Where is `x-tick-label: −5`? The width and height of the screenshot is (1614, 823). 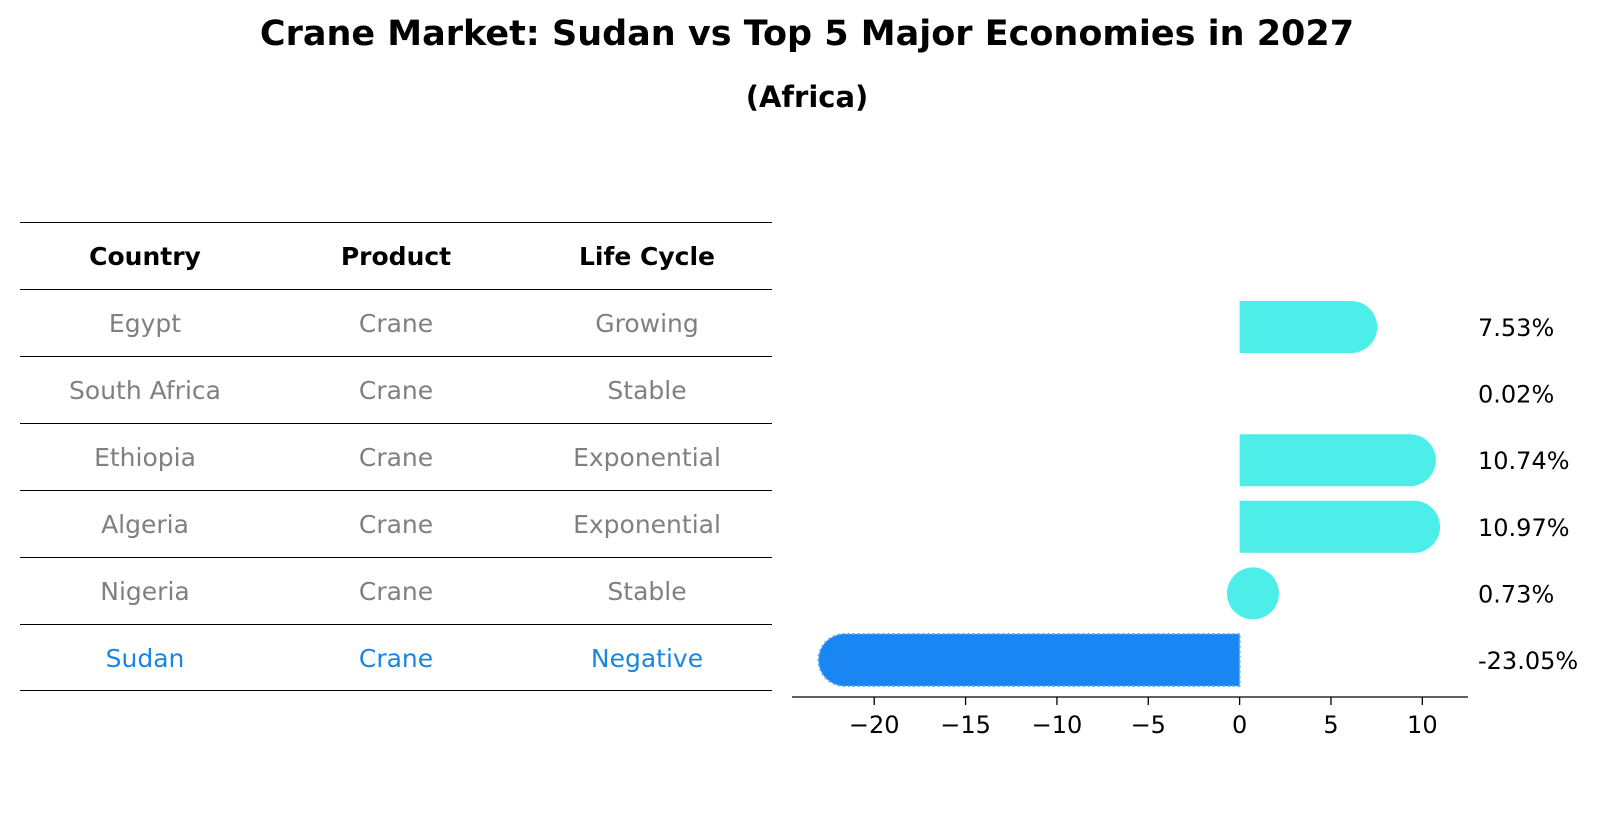
x-tick-label: −5 is located at coordinates (1148, 725).